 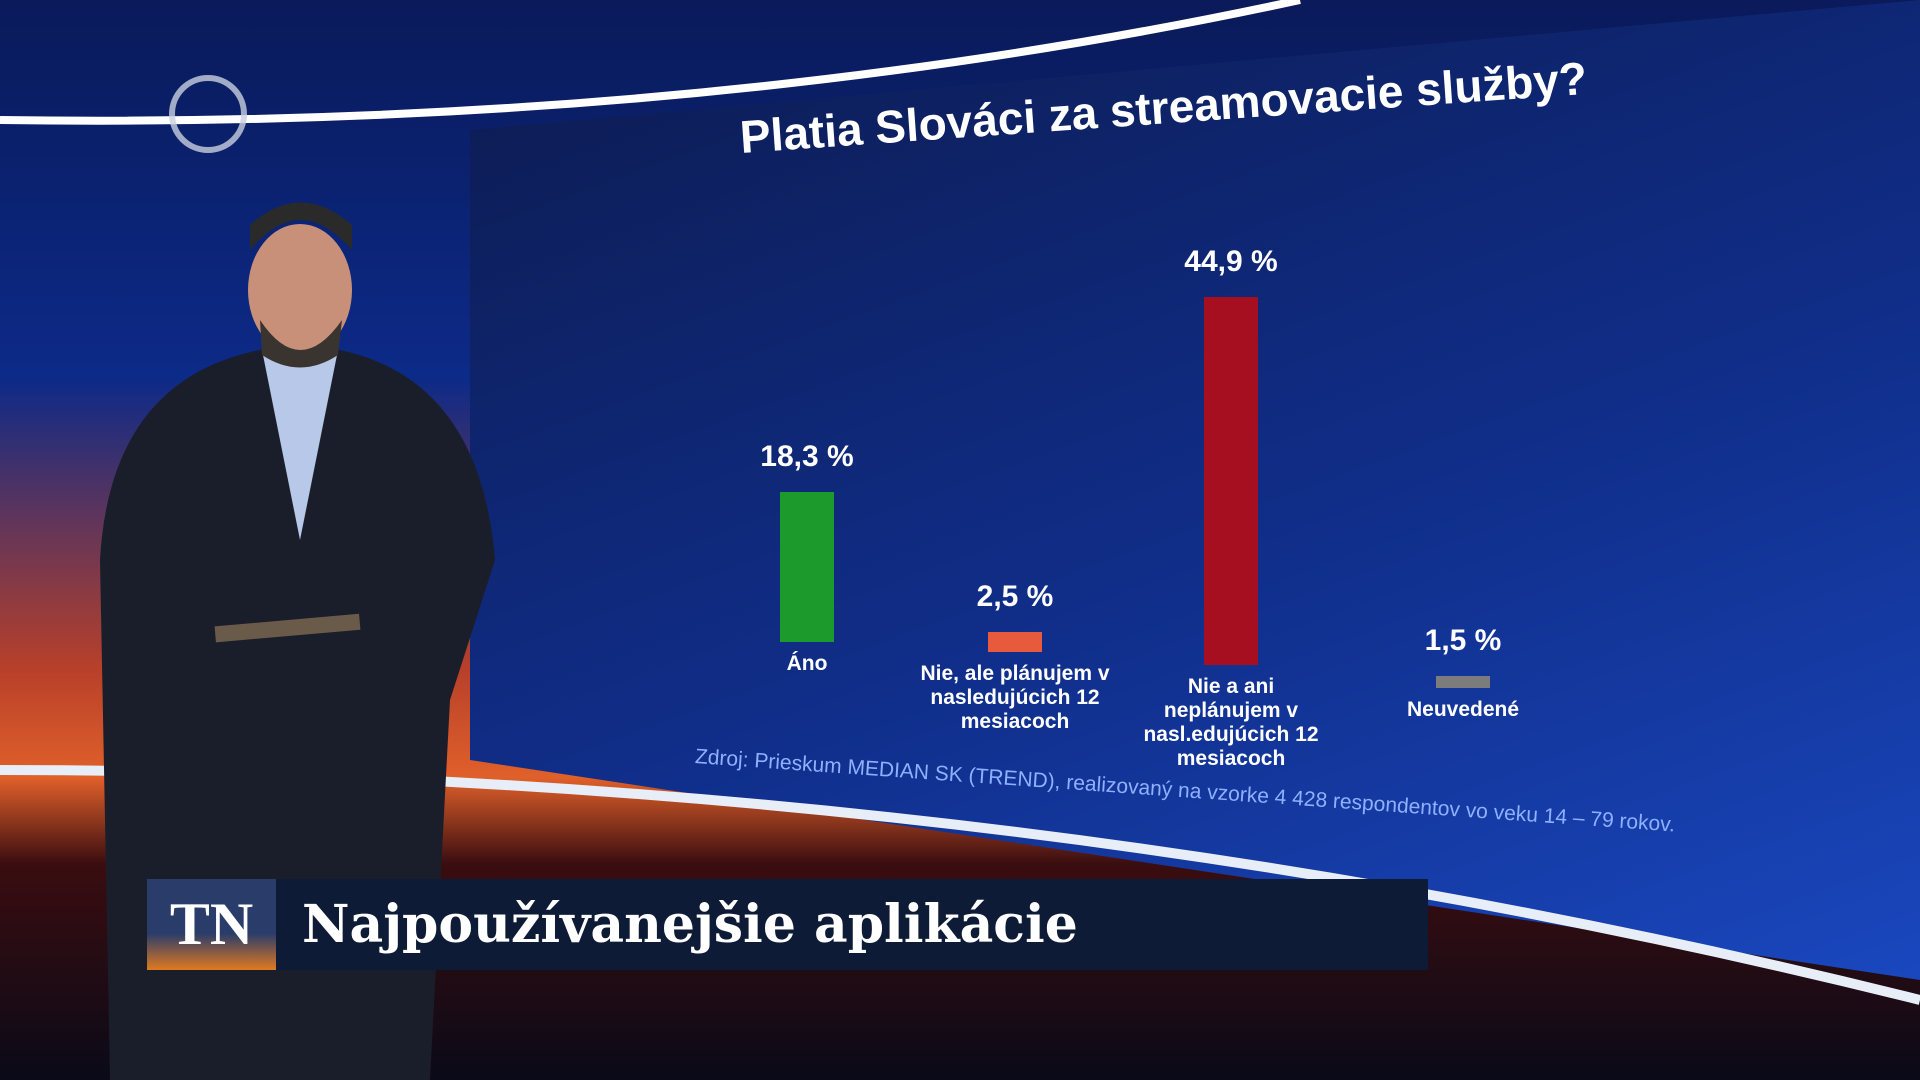 What do you see at coordinates (211, 924) in the screenshot?
I see `channel-logo: TN` at bounding box center [211, 924].